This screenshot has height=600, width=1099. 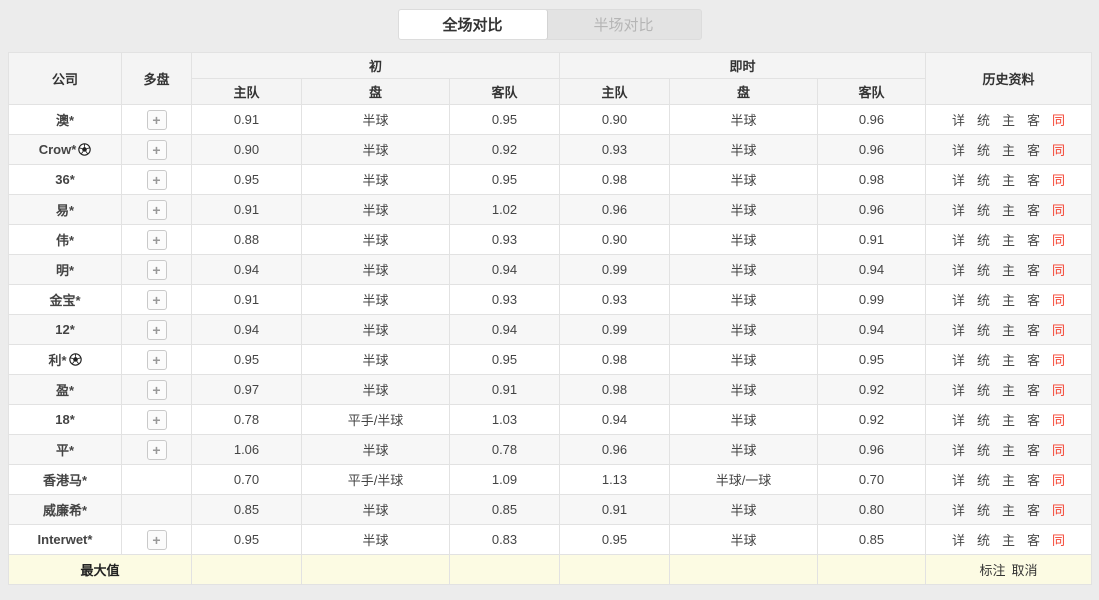 What do you see at coordinates (85, 149) in the screenshot?
I see `soccer-ball-icon` at bounding box center [85, 149].